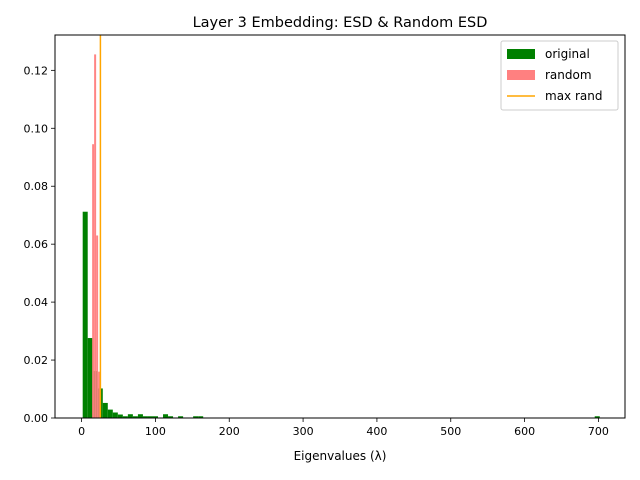  What do you see at coordinates (450, 431) in the screenshot?
I see `x-tick-label: 500` at bounding box center [450, 431].